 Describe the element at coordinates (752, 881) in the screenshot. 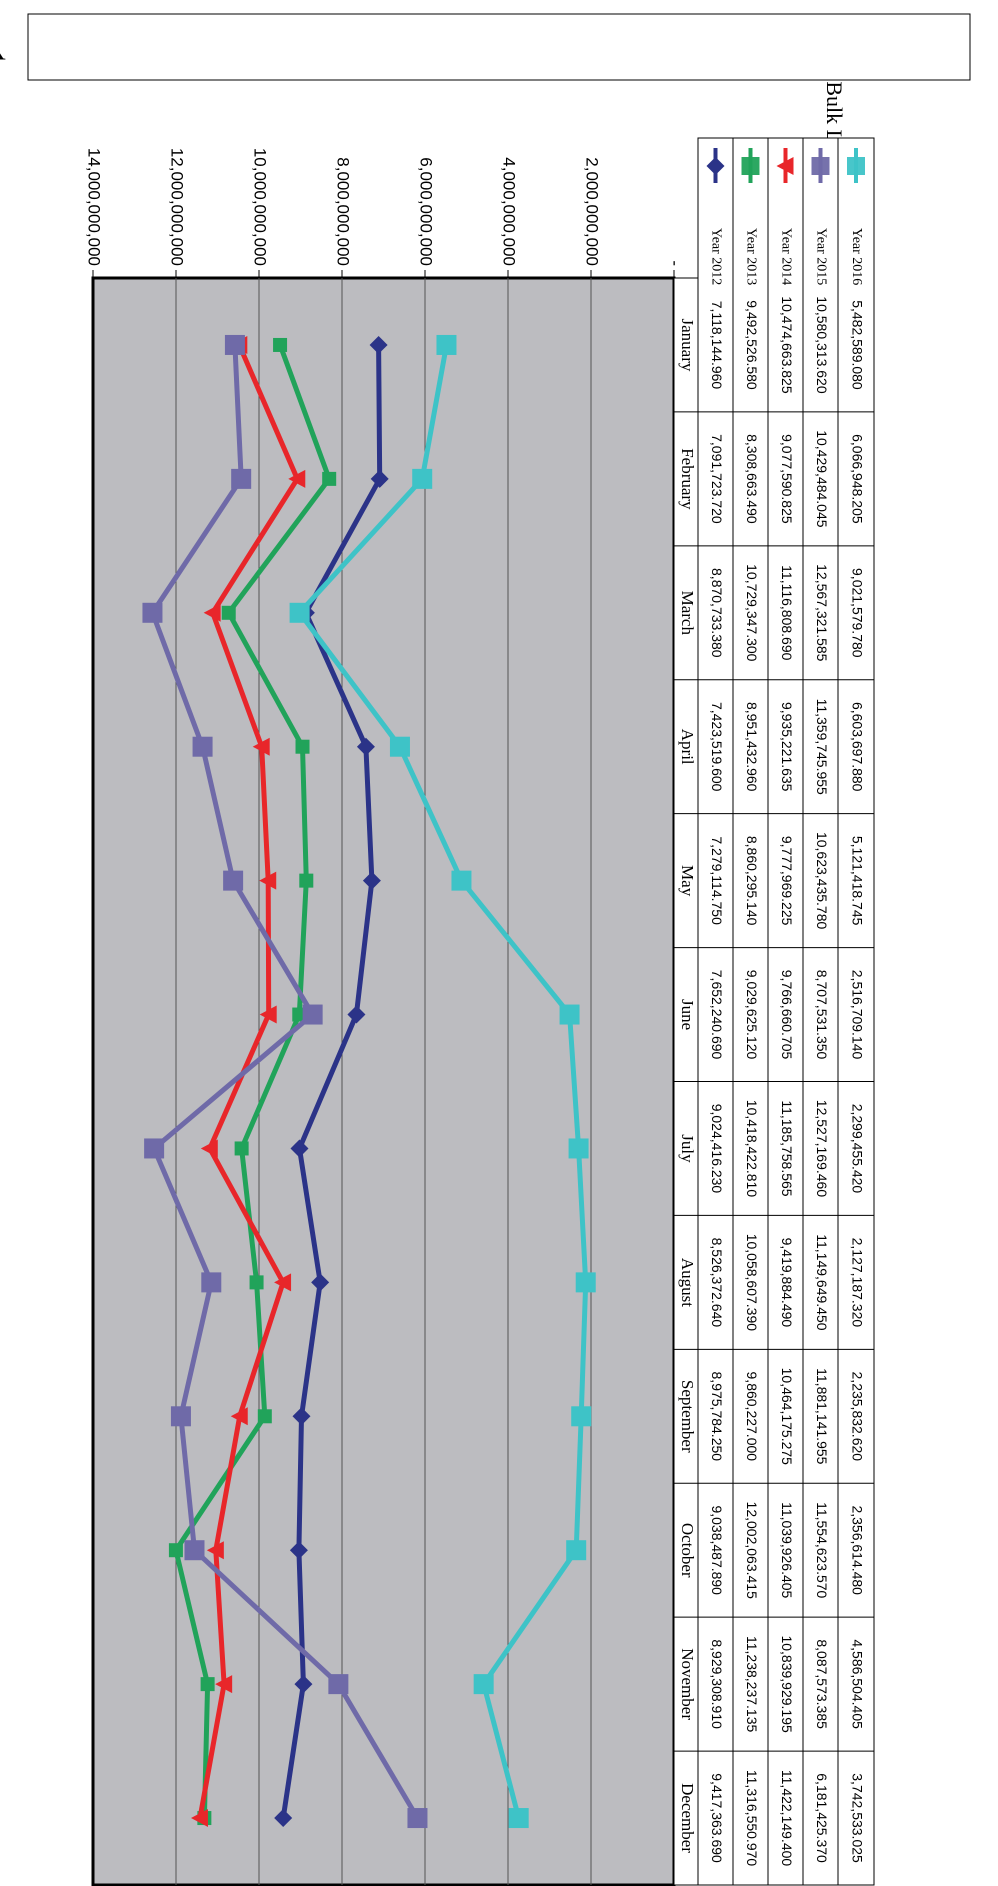

I see `table-cell: 8,860,295.140` at that location.